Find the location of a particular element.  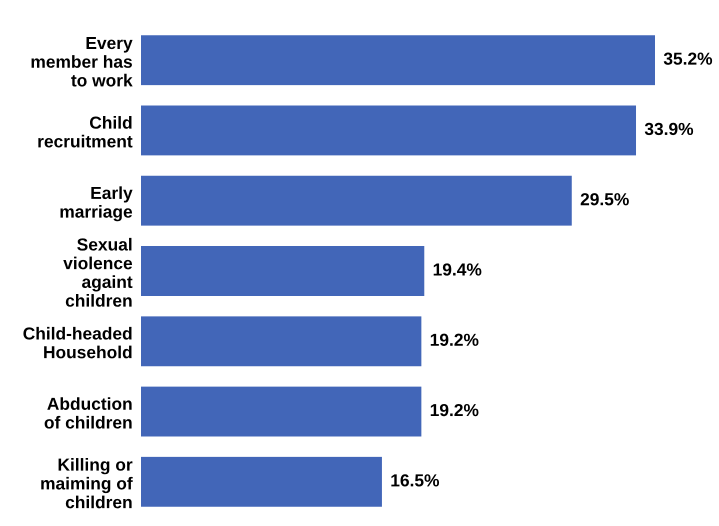

y-tick-label: Early marriage is located at coordinates (96, 204).